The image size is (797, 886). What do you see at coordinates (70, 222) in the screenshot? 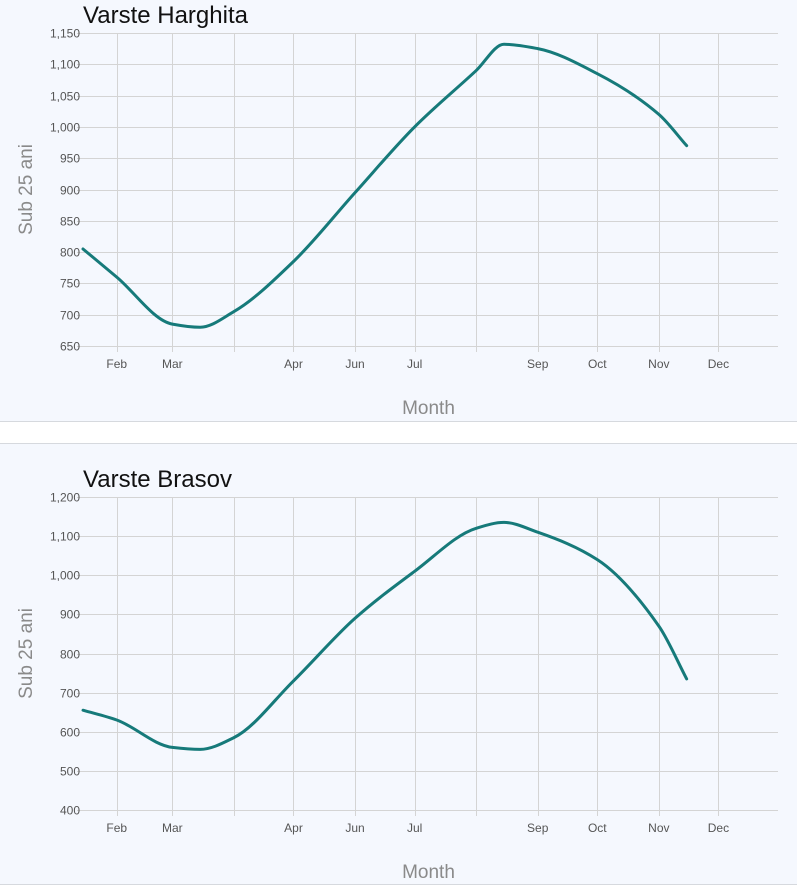
I see `y-tick-label: 850` at bounding box center [70, 222].